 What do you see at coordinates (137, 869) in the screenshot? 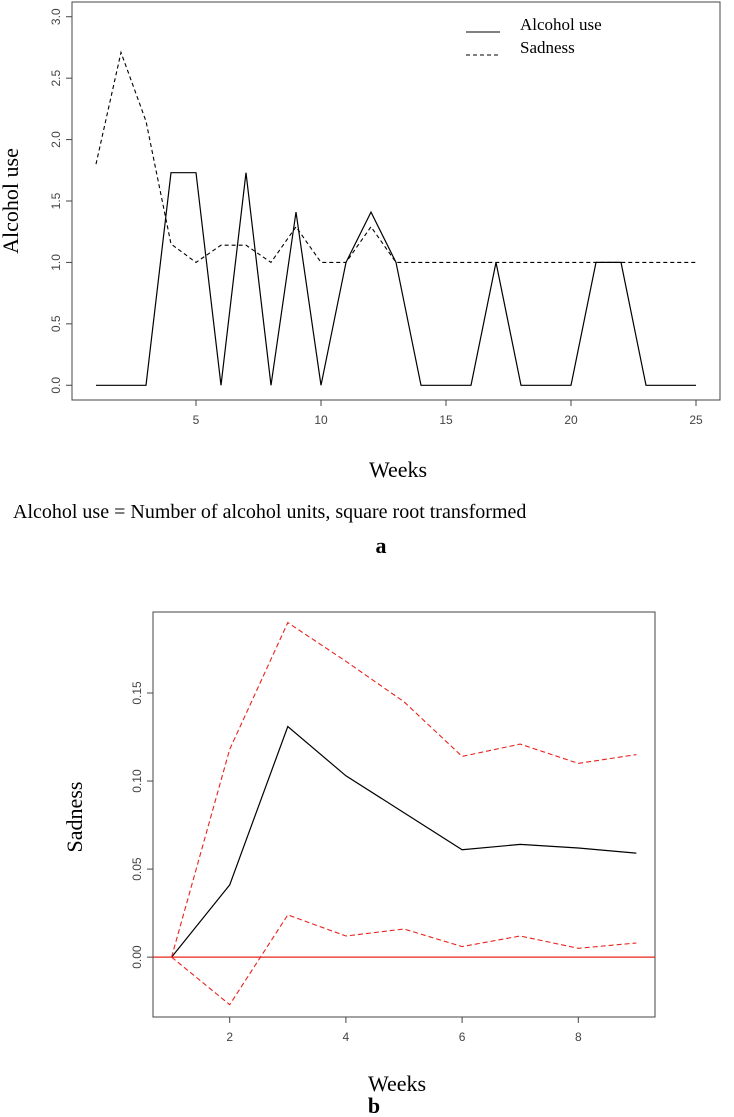
I see `y-tick-label: 0.05` at bounding box center [137, 869].